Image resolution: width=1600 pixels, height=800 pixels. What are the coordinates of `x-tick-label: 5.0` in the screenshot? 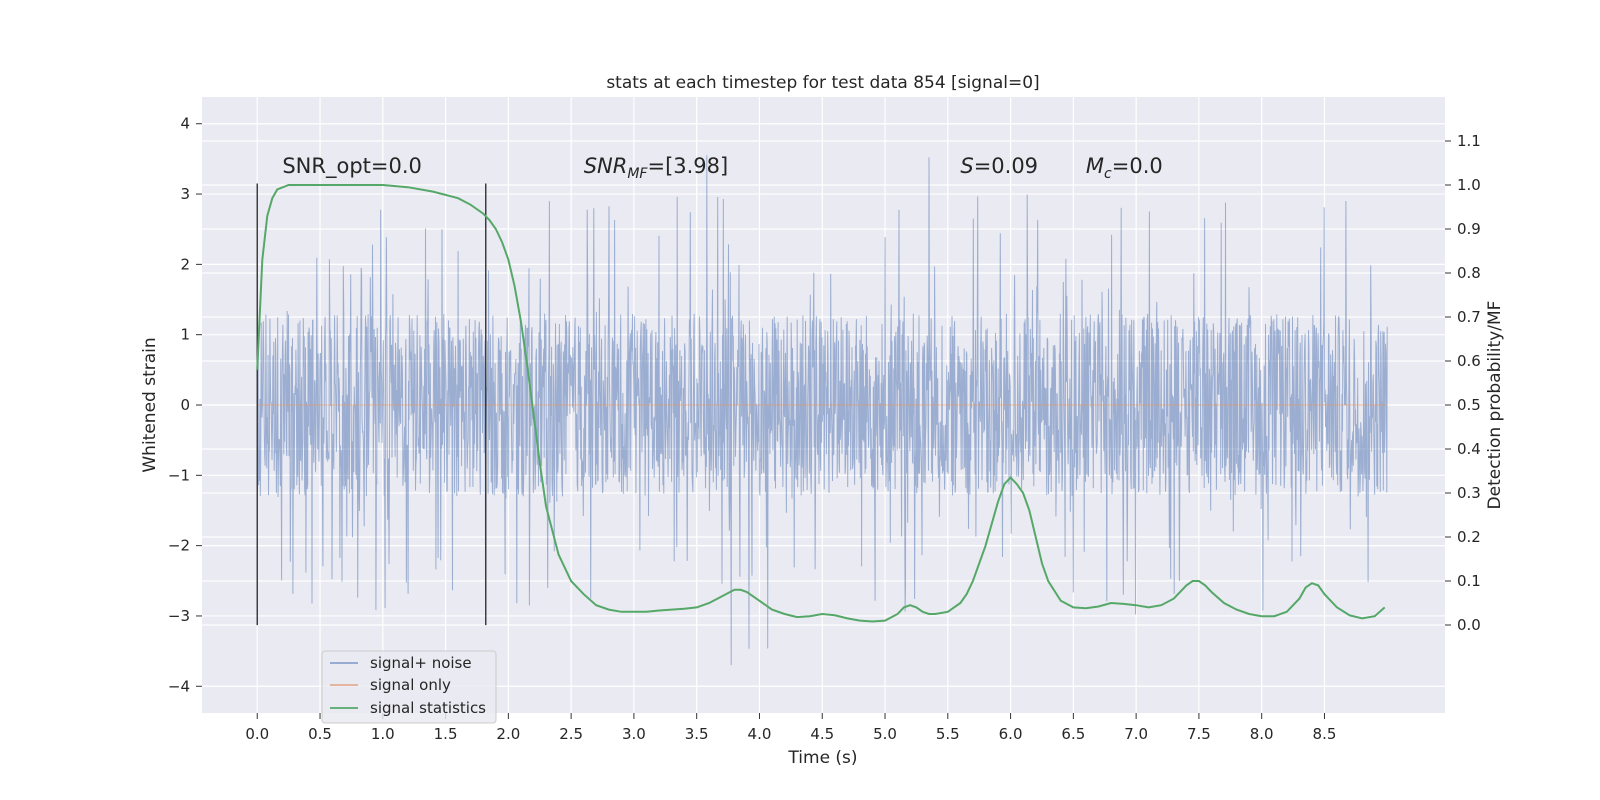 It's located at (885, 734).